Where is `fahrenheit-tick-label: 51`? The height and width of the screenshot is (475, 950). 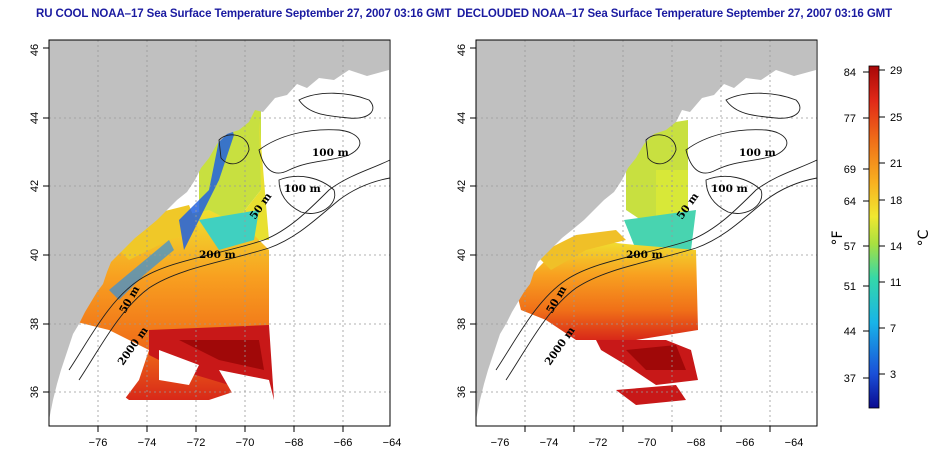
fahrenheit-tick-label: 51 is located at coordinates (850, 287).